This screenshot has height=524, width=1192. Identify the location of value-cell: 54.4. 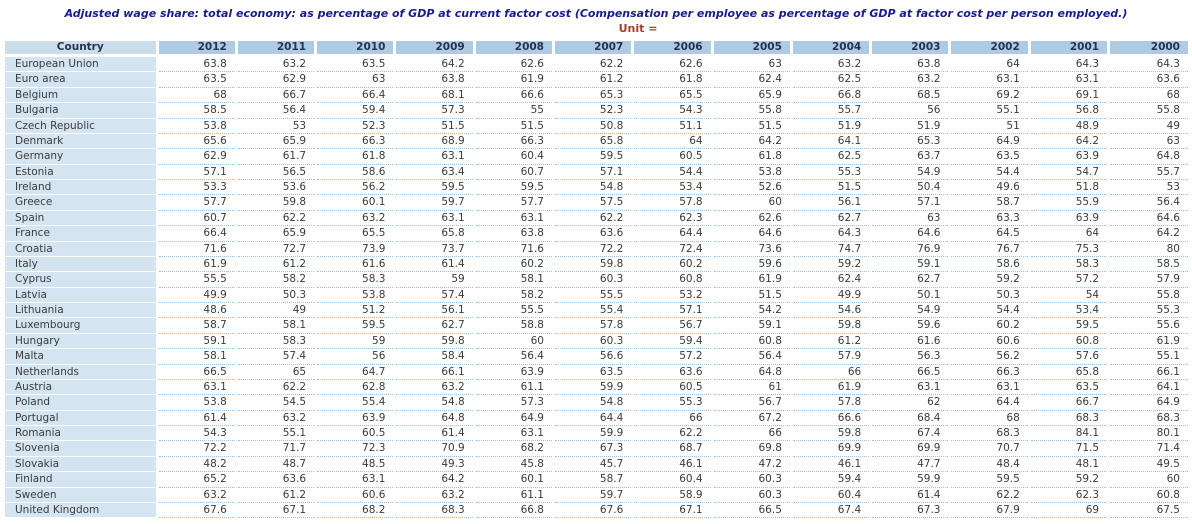
(989, 310).